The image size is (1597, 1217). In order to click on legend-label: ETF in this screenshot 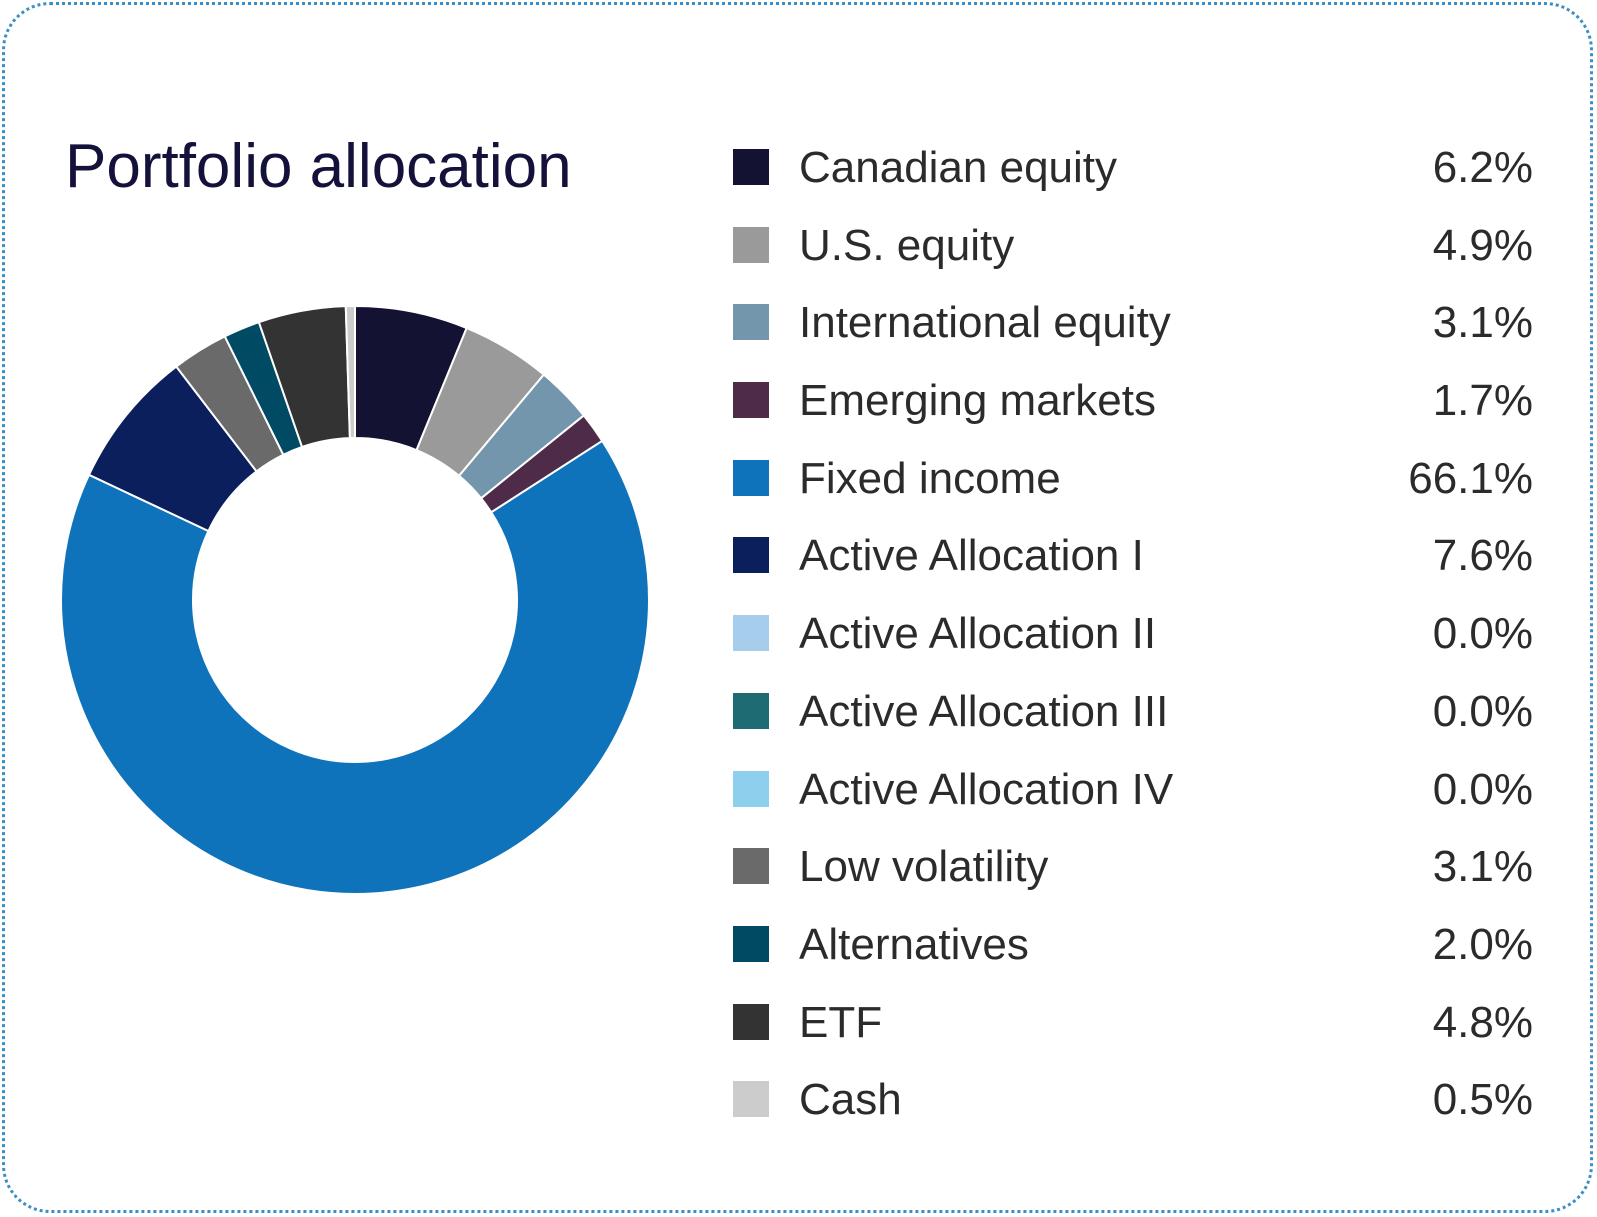, I will do `click(841, 1022)`.